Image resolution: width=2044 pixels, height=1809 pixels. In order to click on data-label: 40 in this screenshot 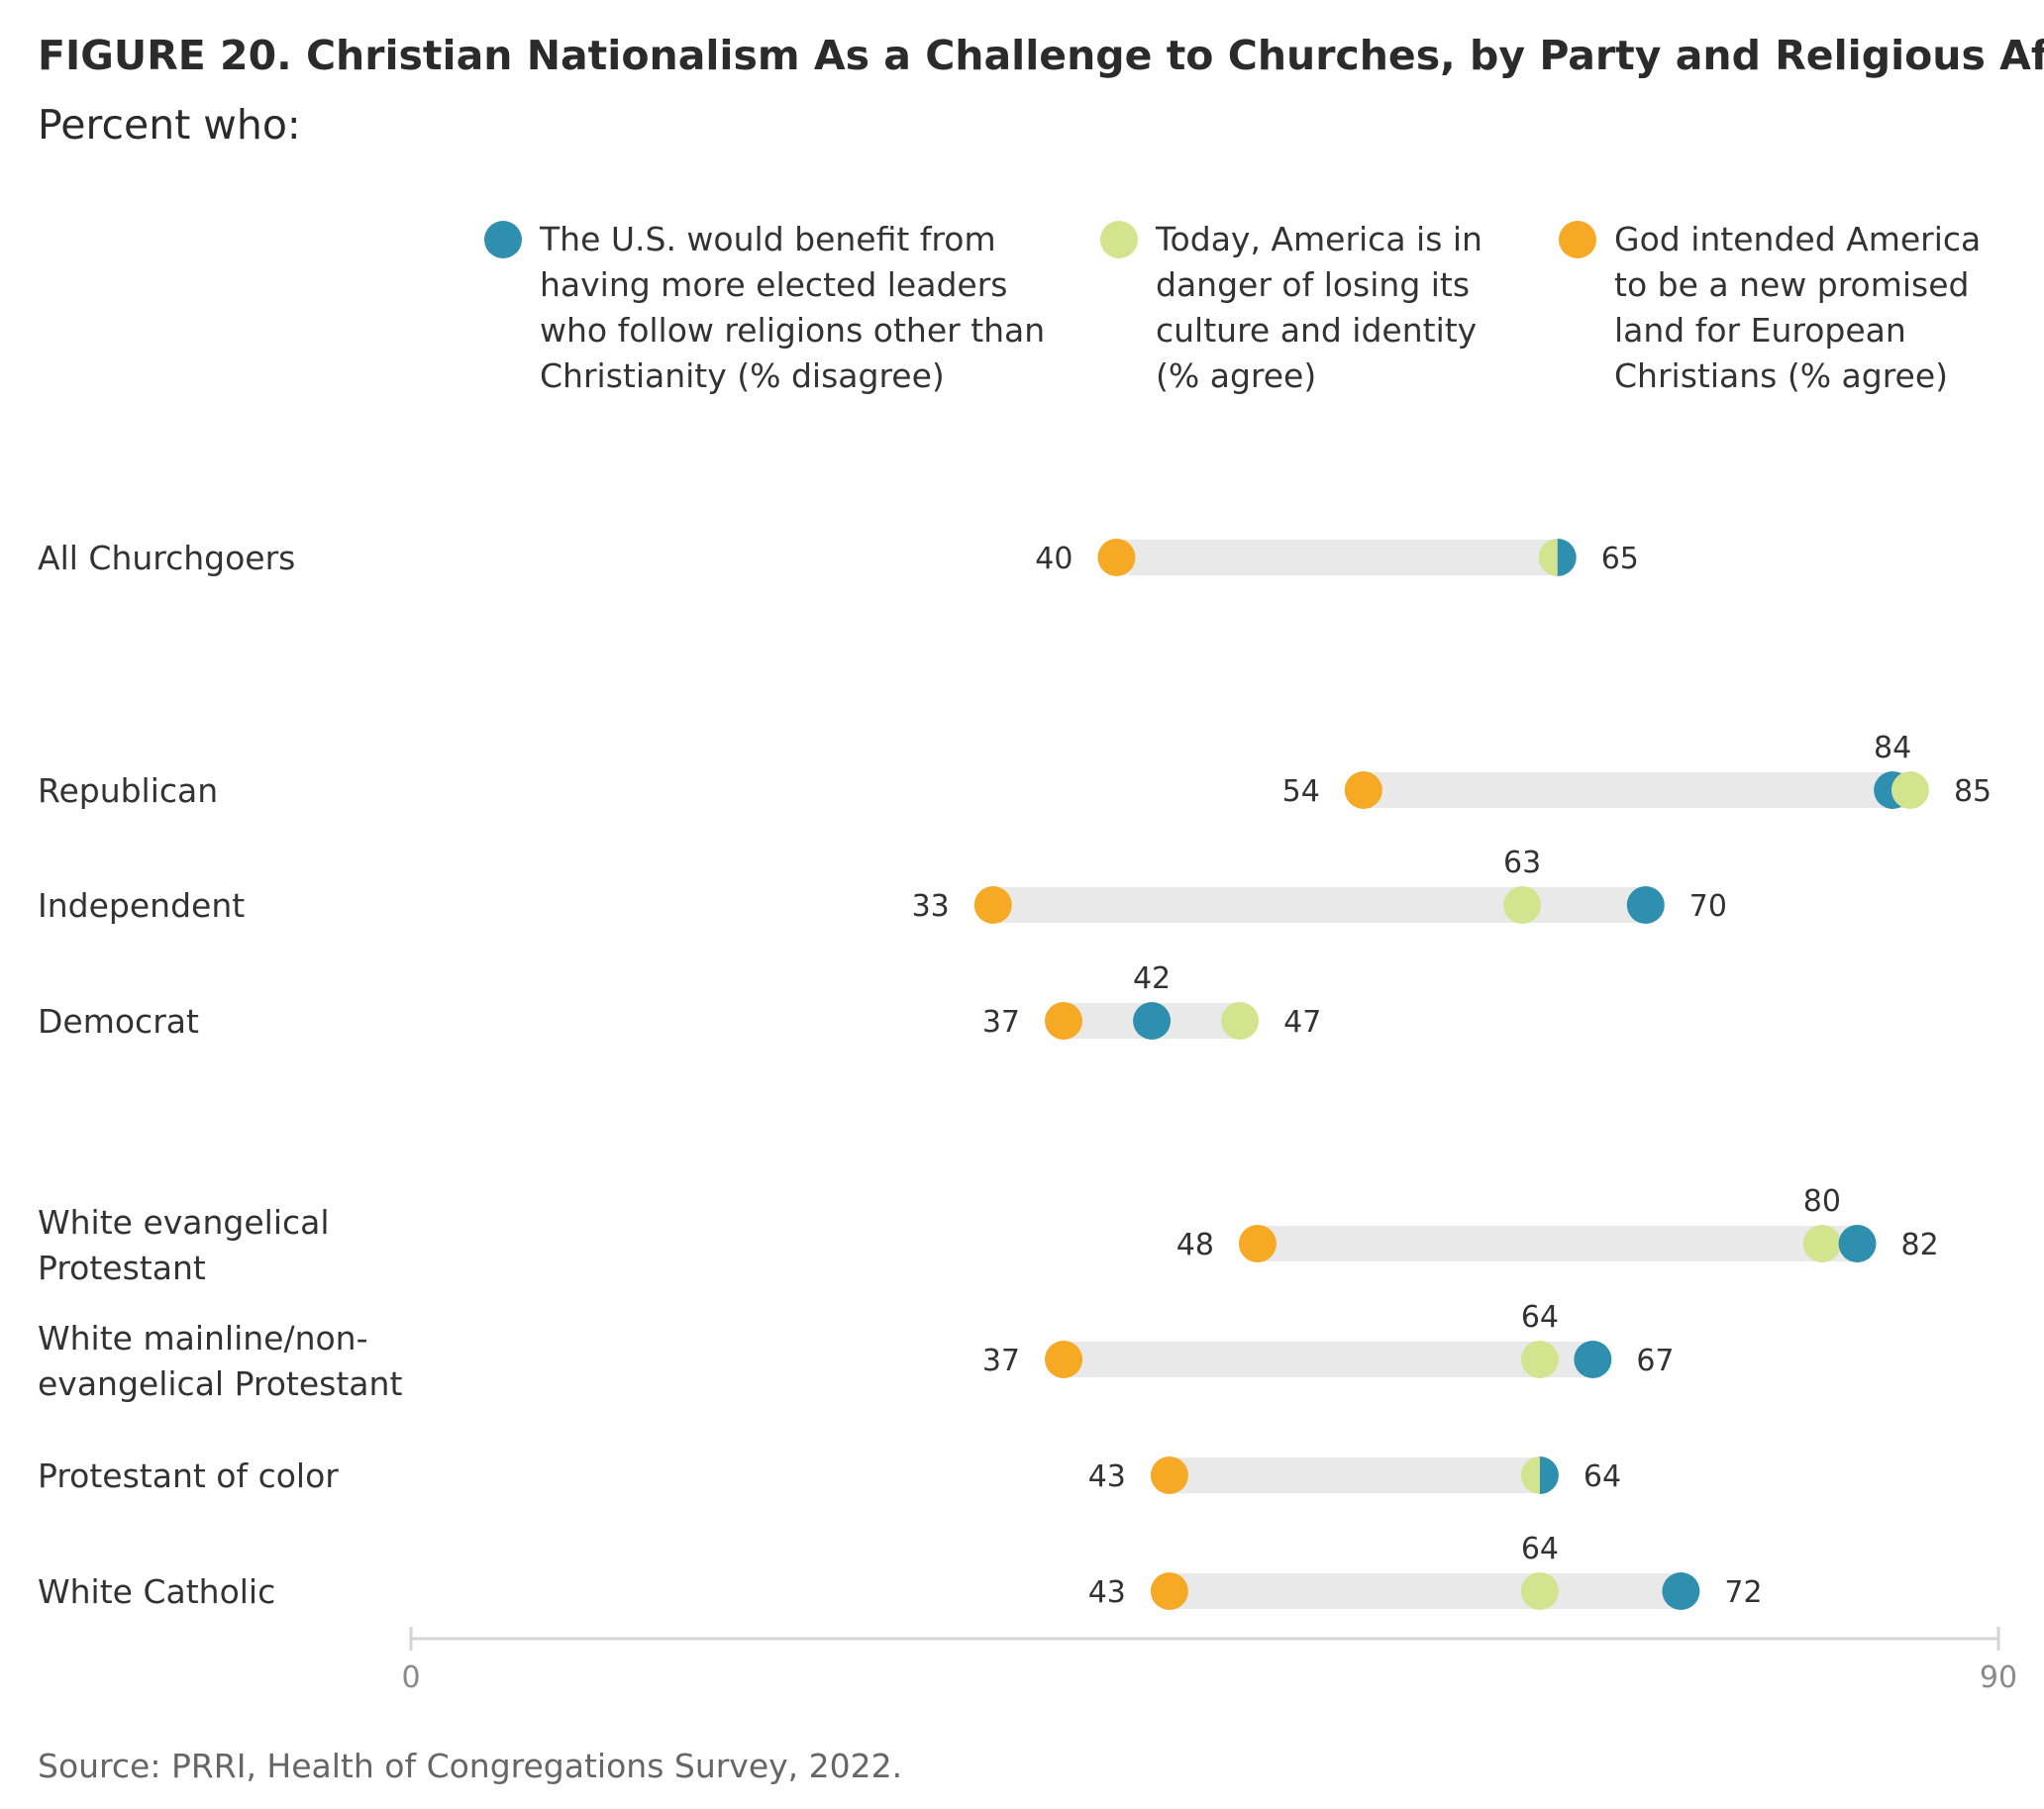, I will do `click(1054, 559)`.